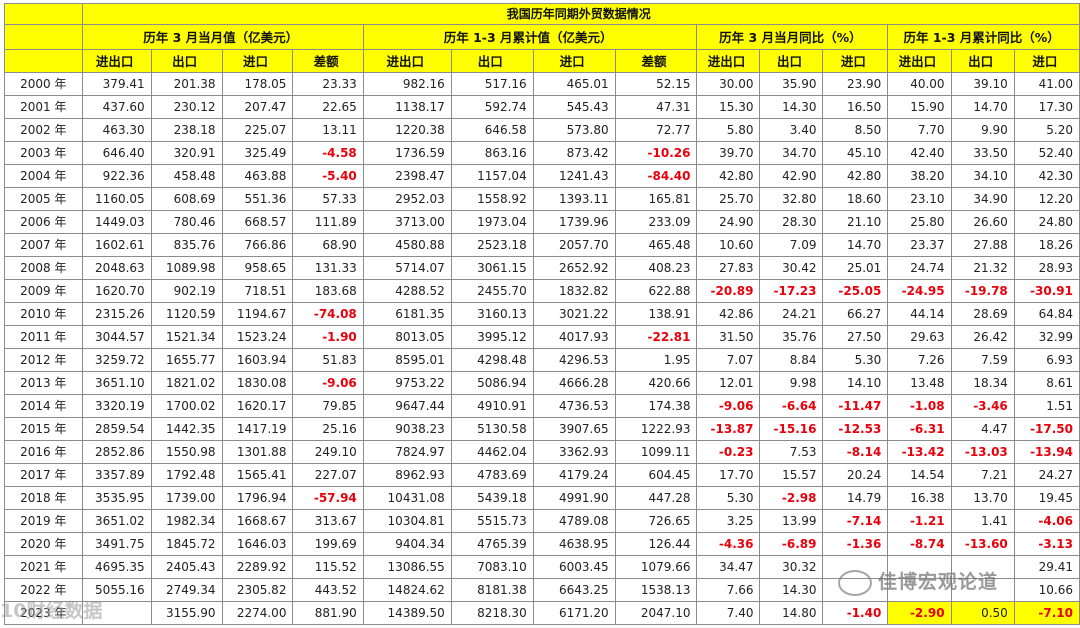  Describe the element at coordinates (855, 406) in the screenshot. I see `table-cell: -11.47` at that location.